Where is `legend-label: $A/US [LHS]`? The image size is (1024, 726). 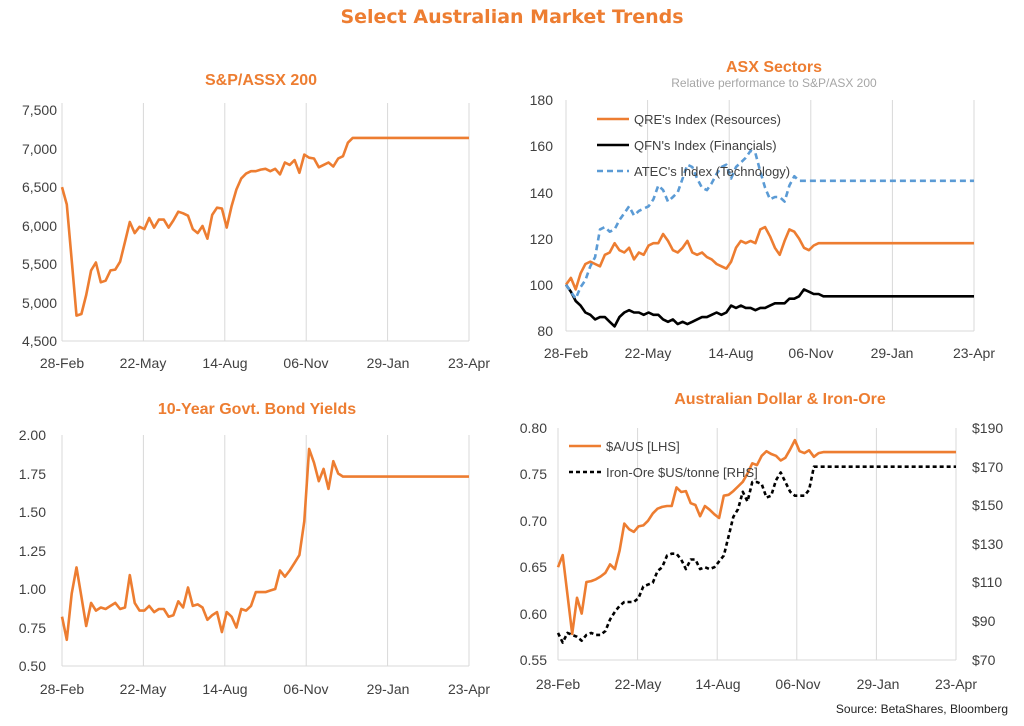
legend-label: $A/US [LHS] is located at coordinates (643, 446).